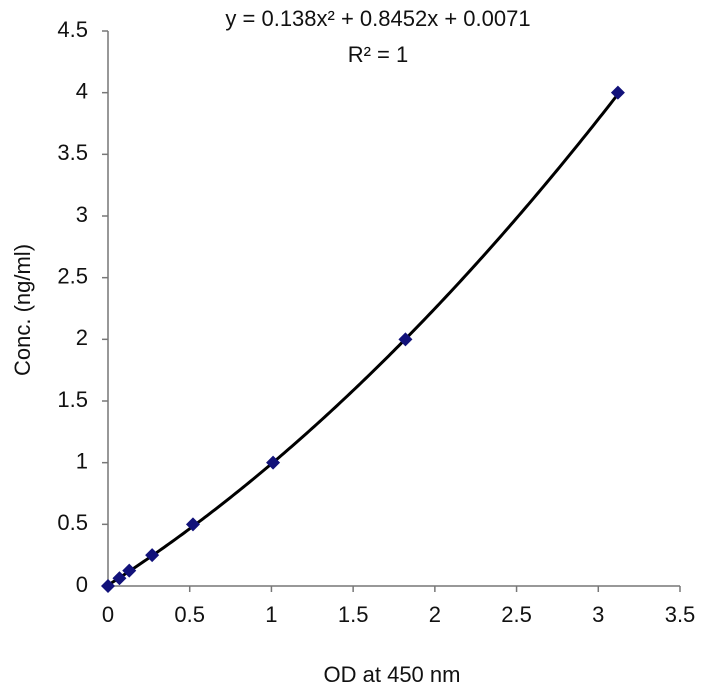 The image size is (704, 695). I want to click on x-tick-label: 1, so click(271, 614).